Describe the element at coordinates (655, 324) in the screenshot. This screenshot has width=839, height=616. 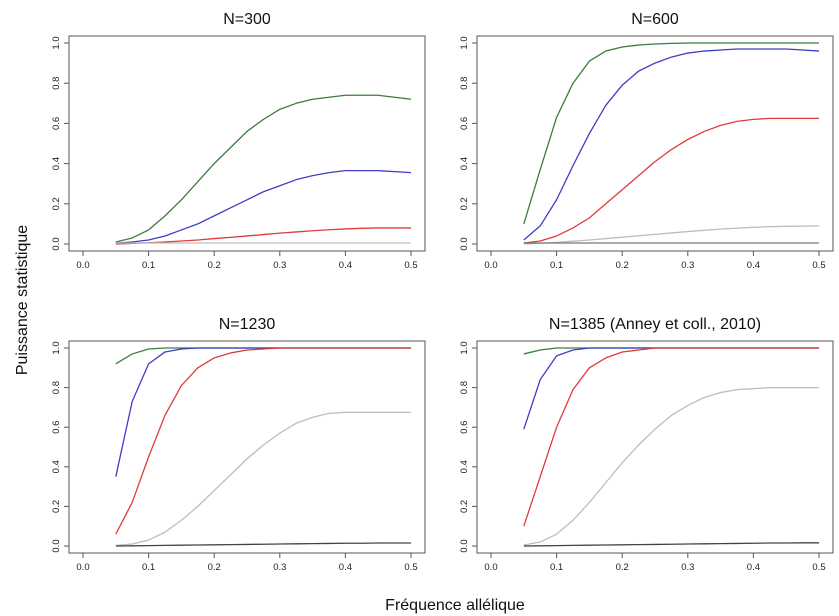
I see `panel-title: N=1385 (Anney et coll., 2010)` at that location.